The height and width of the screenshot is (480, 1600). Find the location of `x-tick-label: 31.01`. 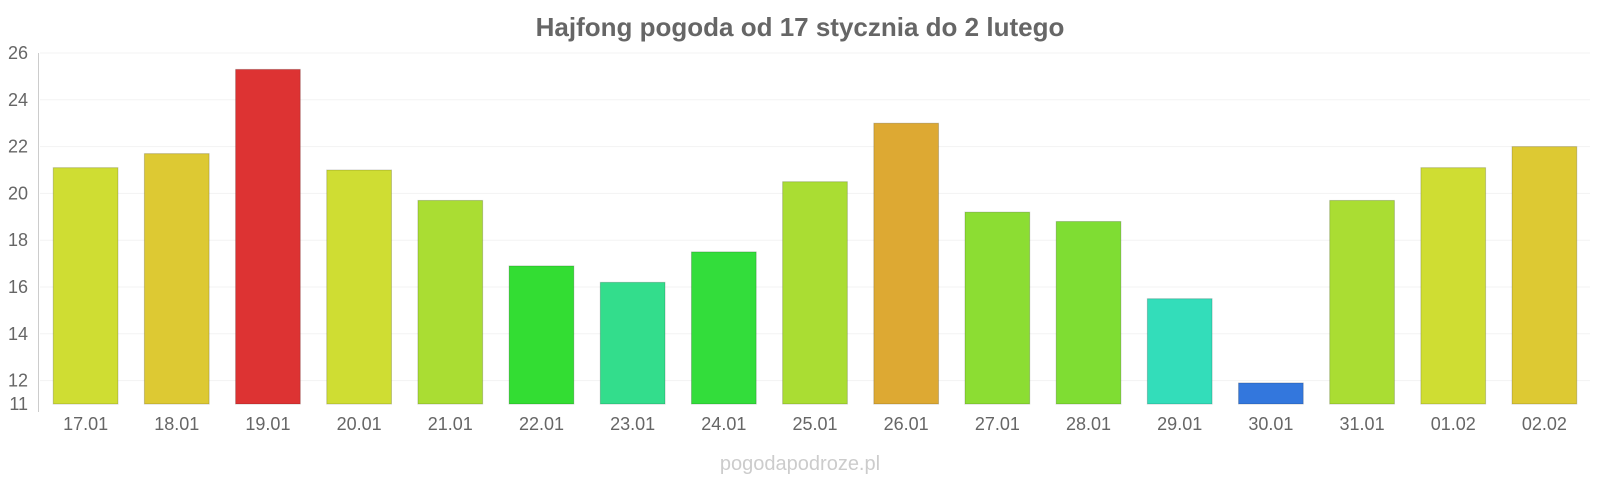

x-tick-label: 31.01 is located at coordinates (1362, 424).